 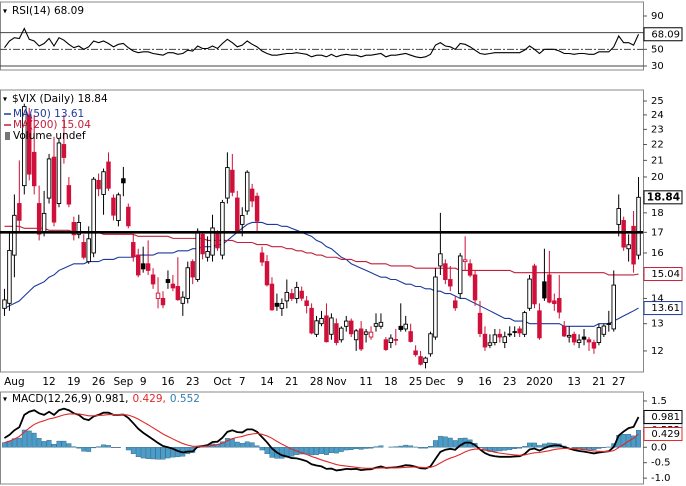 What do you see at coordinates (657, 145) in the screenshot?
I see `y-tick-label: 22` at bounding box center [657, 145].